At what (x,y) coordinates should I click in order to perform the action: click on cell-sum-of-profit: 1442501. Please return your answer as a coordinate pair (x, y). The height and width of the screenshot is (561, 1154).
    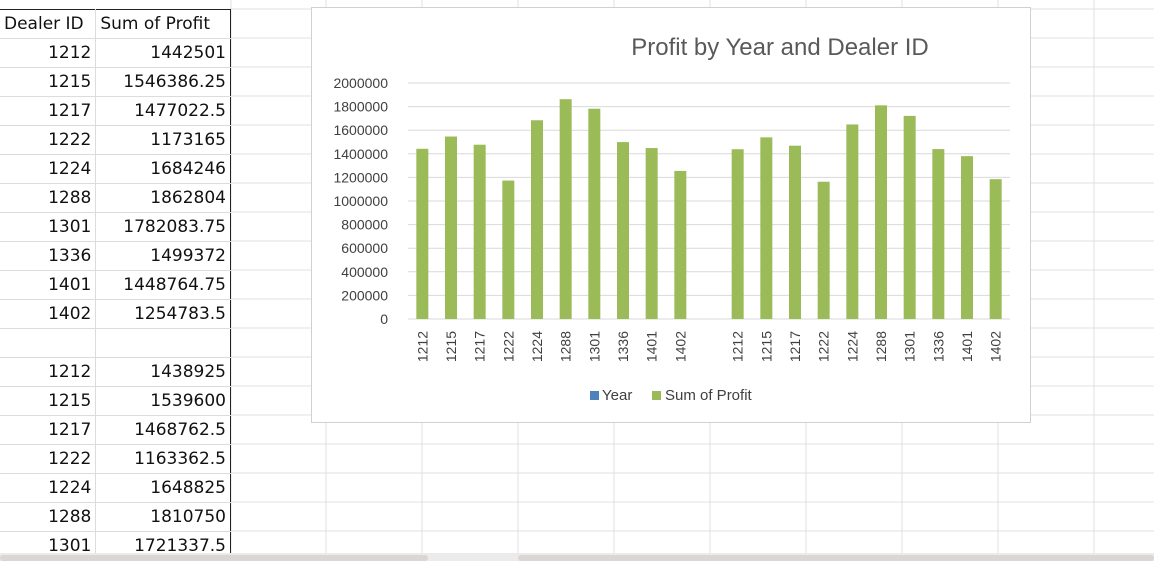
    Looking at the image, I should click on (163, 53).